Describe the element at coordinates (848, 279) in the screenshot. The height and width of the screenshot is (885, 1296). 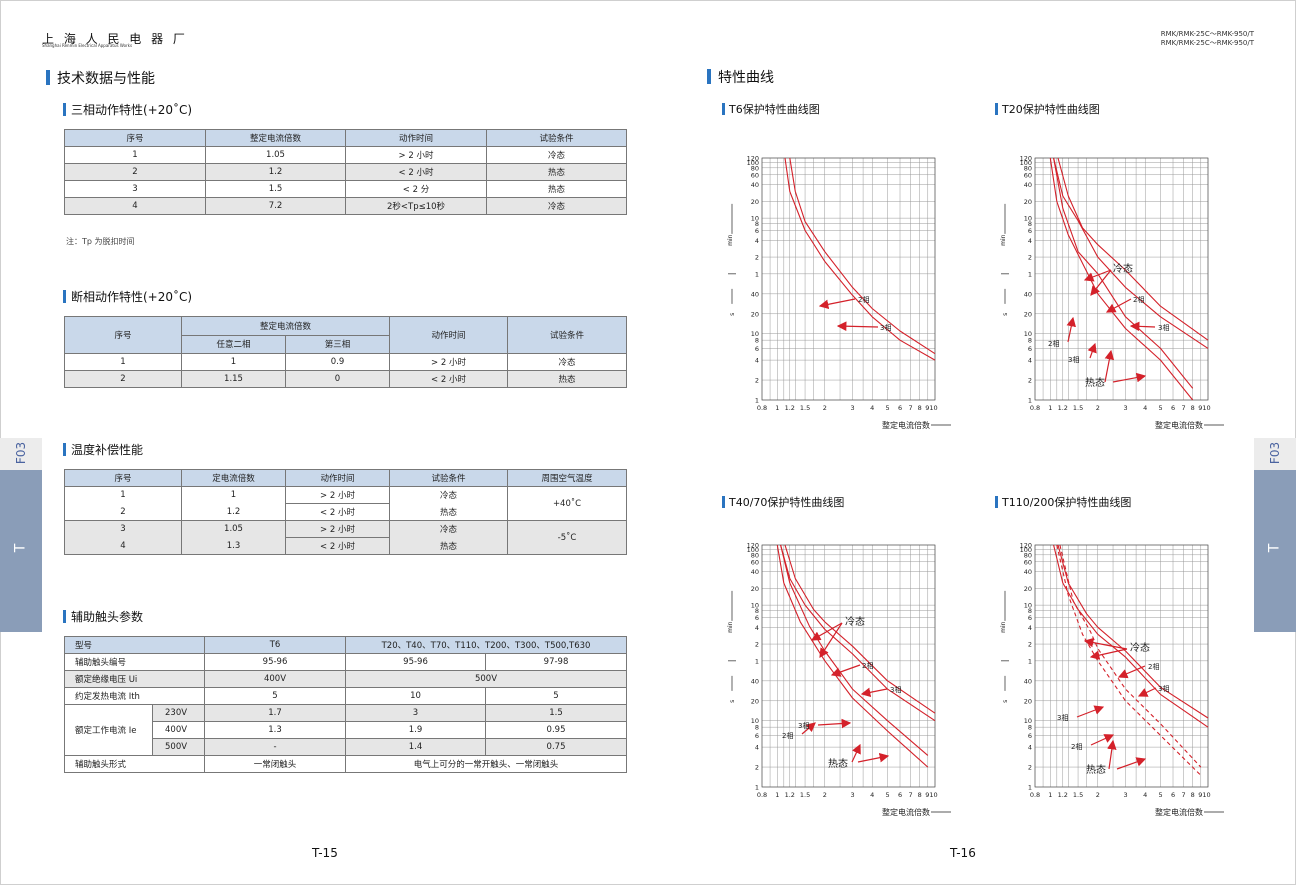
I see `plot-frame` at that location.